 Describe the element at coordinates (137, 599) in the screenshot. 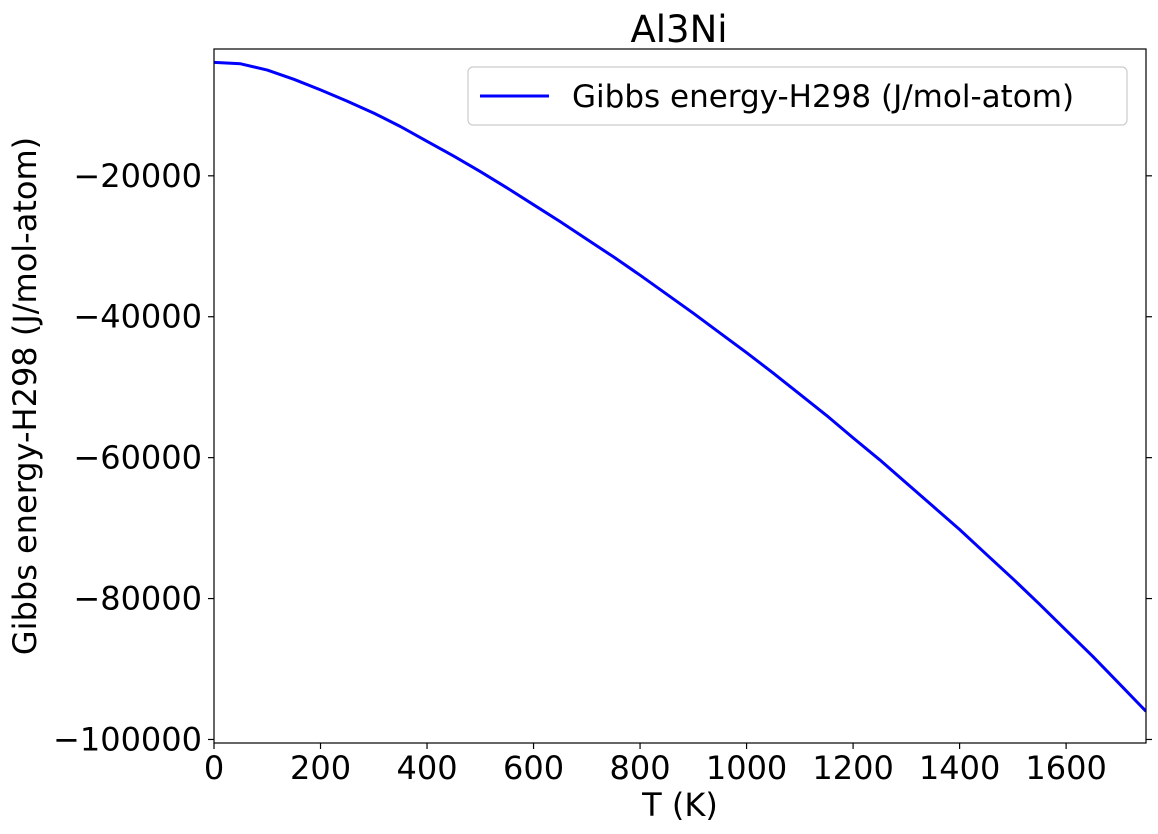

I see `y-tick-label: −80000` at that location.